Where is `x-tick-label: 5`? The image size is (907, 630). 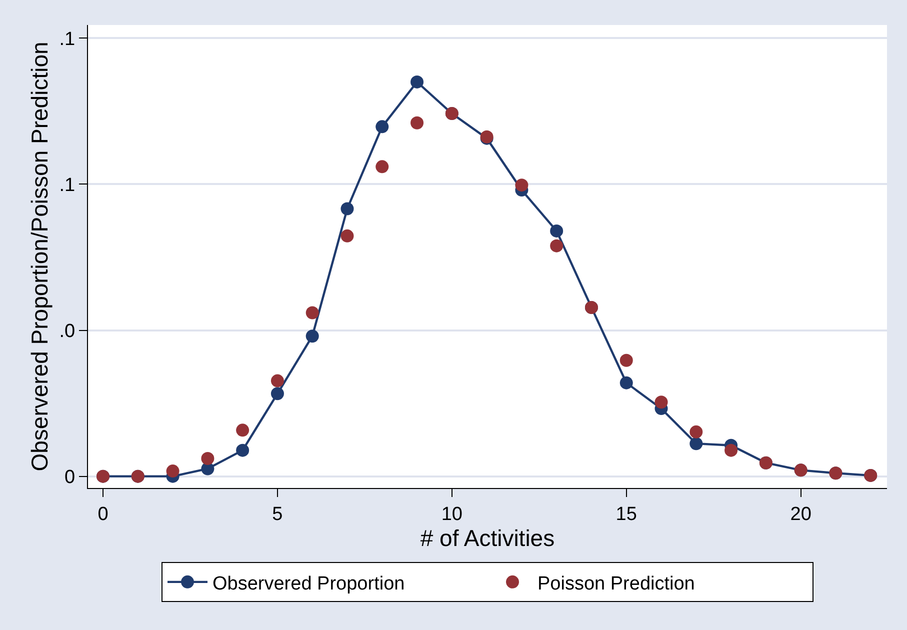
x-tick-label: 5 is located at coordinates (277, 514).